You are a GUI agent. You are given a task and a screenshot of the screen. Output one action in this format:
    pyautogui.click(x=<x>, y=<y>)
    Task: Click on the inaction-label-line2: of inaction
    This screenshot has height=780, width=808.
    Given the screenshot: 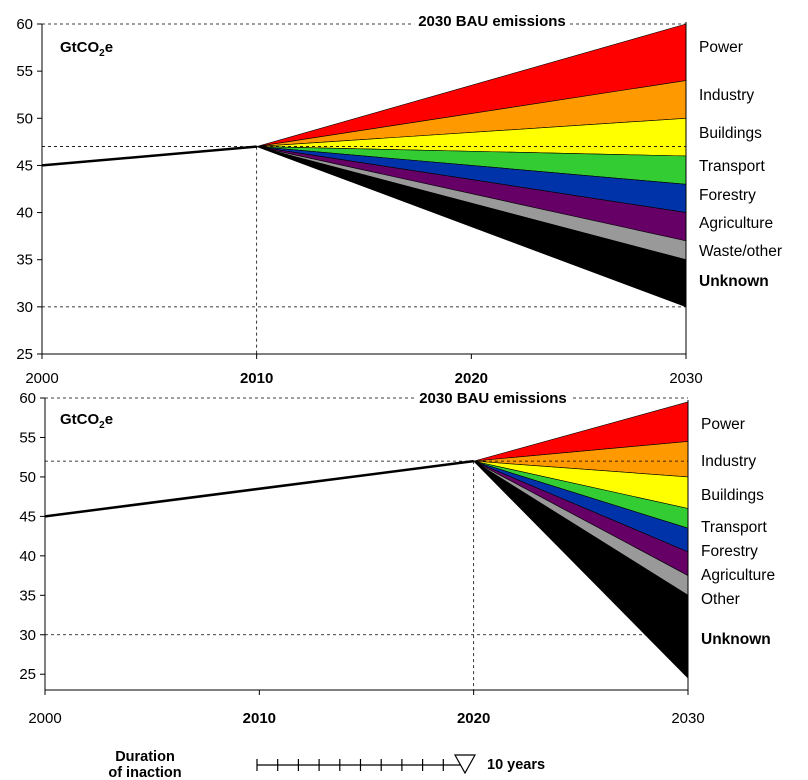 What is the action you would take?
    pyautogui.click(x=144, y=772)
    